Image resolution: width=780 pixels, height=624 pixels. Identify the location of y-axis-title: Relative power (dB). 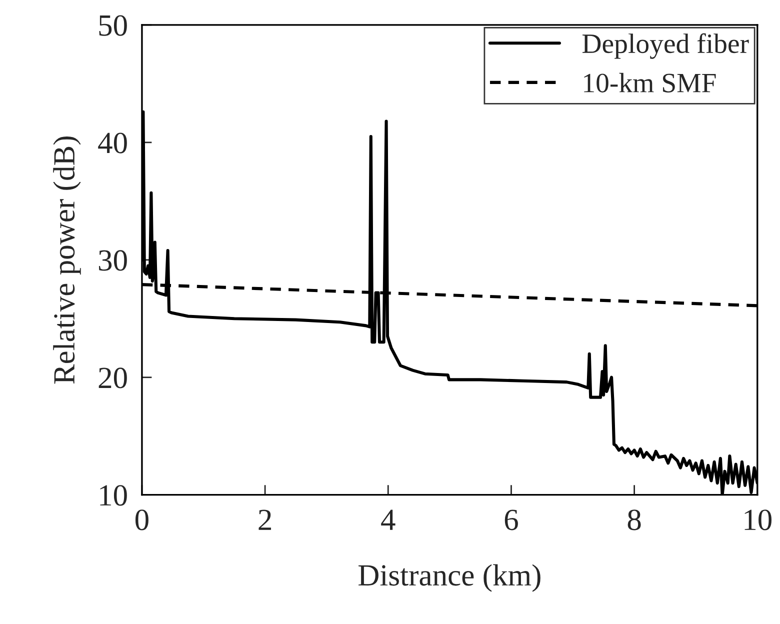
(67, 260).